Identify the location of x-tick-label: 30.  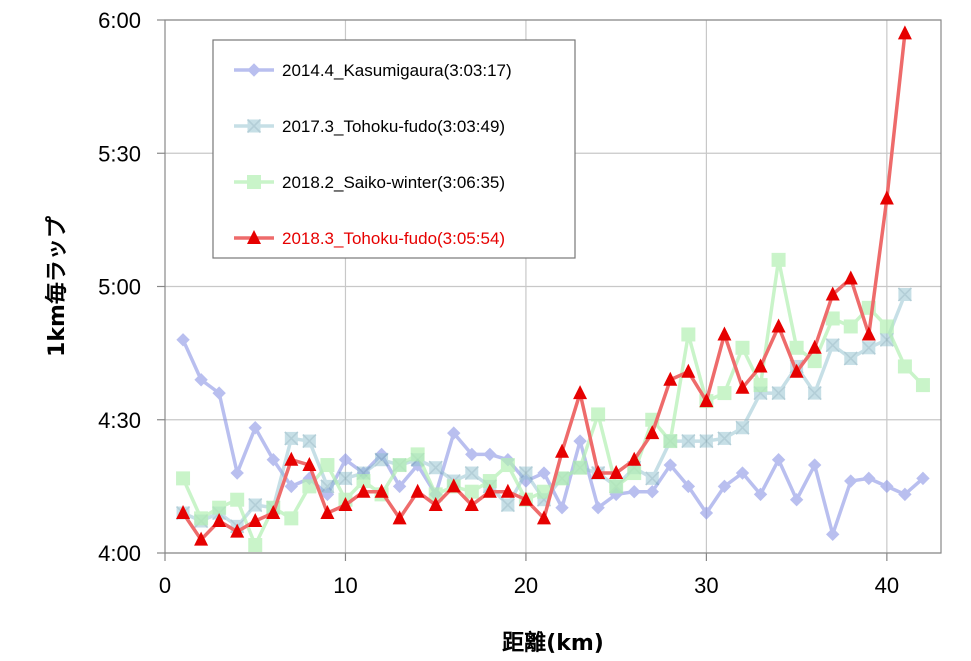
(706, 585).